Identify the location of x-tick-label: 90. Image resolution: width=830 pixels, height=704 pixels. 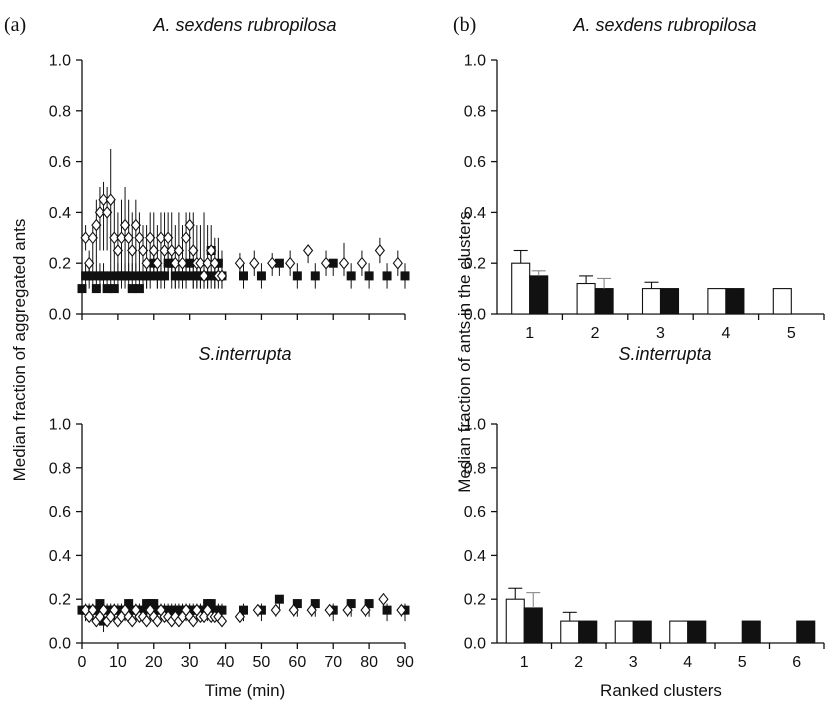
(405, 662).